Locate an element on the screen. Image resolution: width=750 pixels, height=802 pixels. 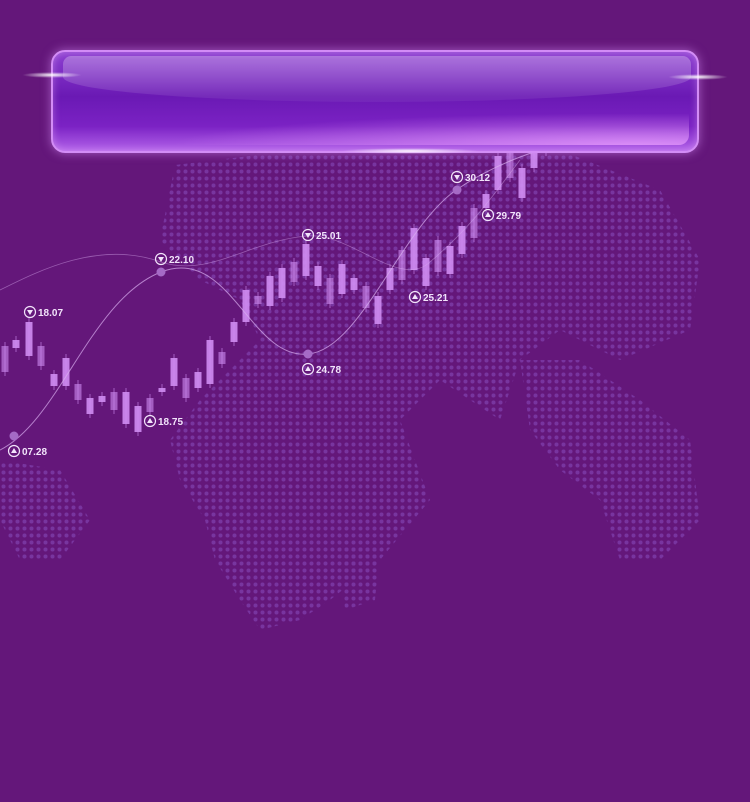
annotation-down: 25.01 is located at coordinates (321, 235).